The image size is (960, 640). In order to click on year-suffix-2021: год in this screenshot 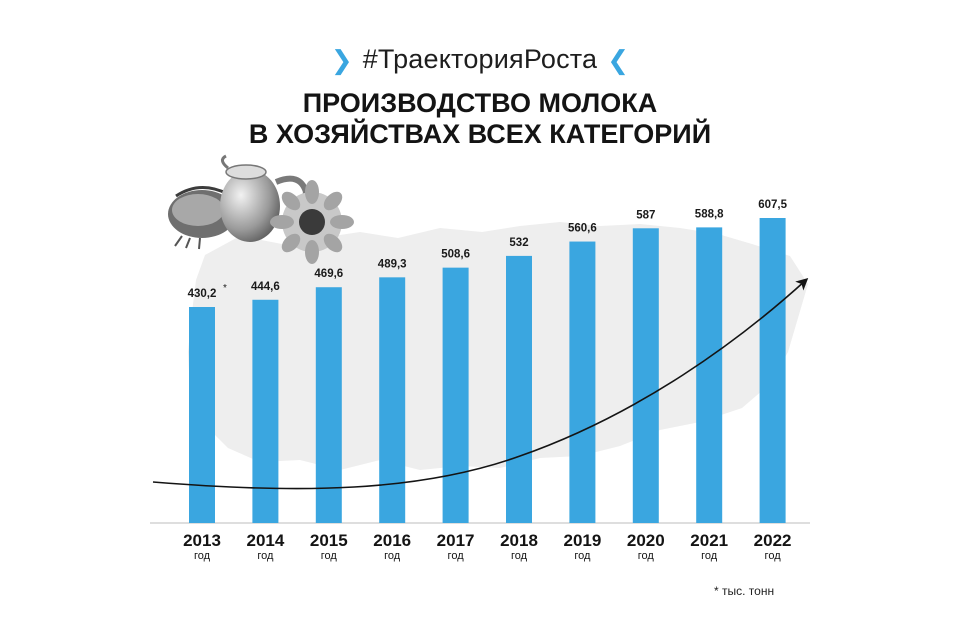, I will do `click(709, 556)`.